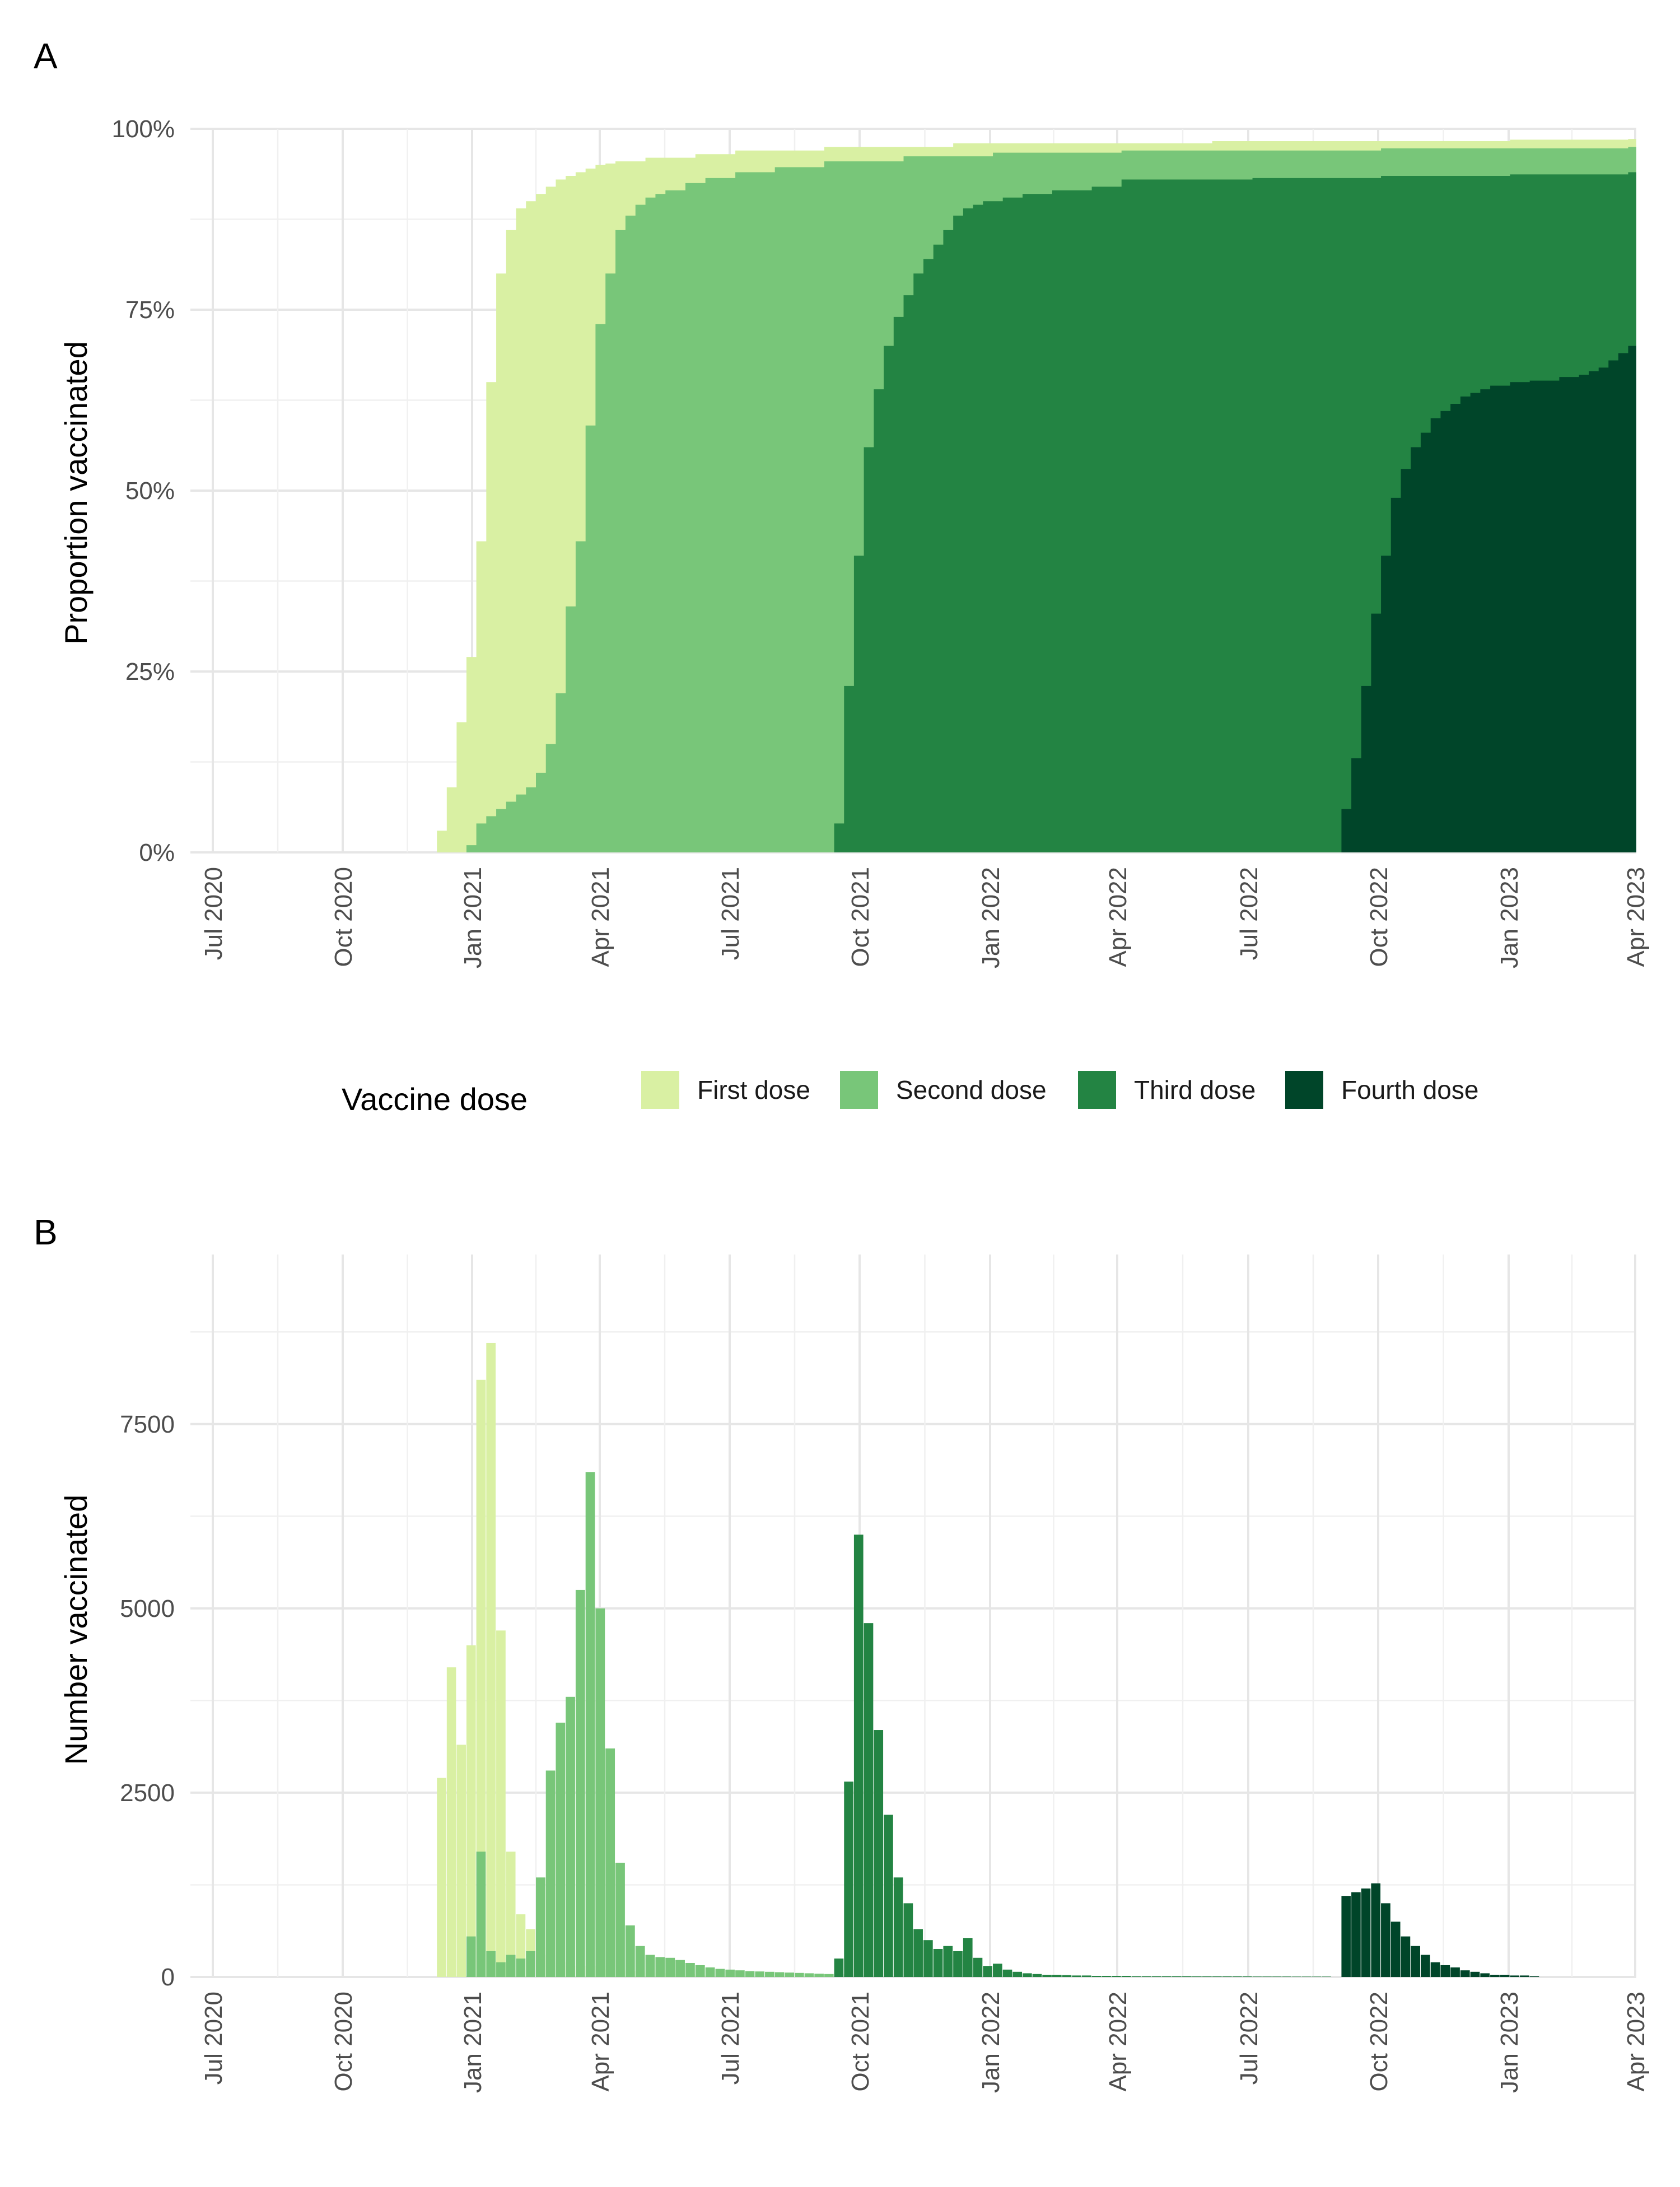 The width and height of the screenshot is (1680, 2187). Describe the element at coordinates (435, 1099) in the screenshot. I see `legend-title: Vaccine dose` at that location.